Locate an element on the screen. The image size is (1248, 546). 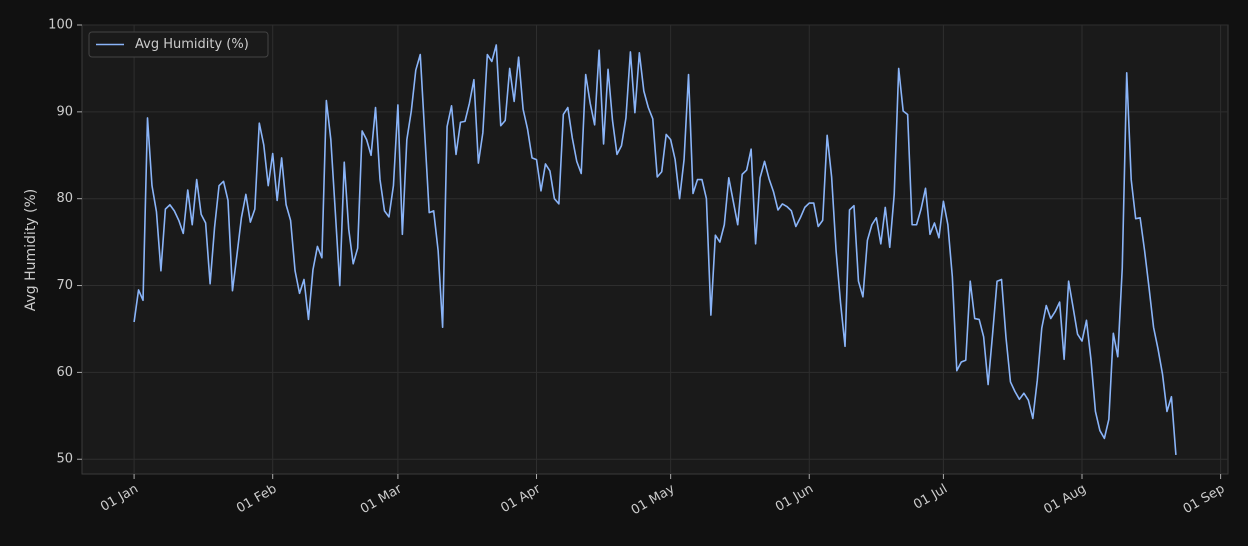
y-axis-label: Avg Humidity (%) is located at coordinates (31, 250).